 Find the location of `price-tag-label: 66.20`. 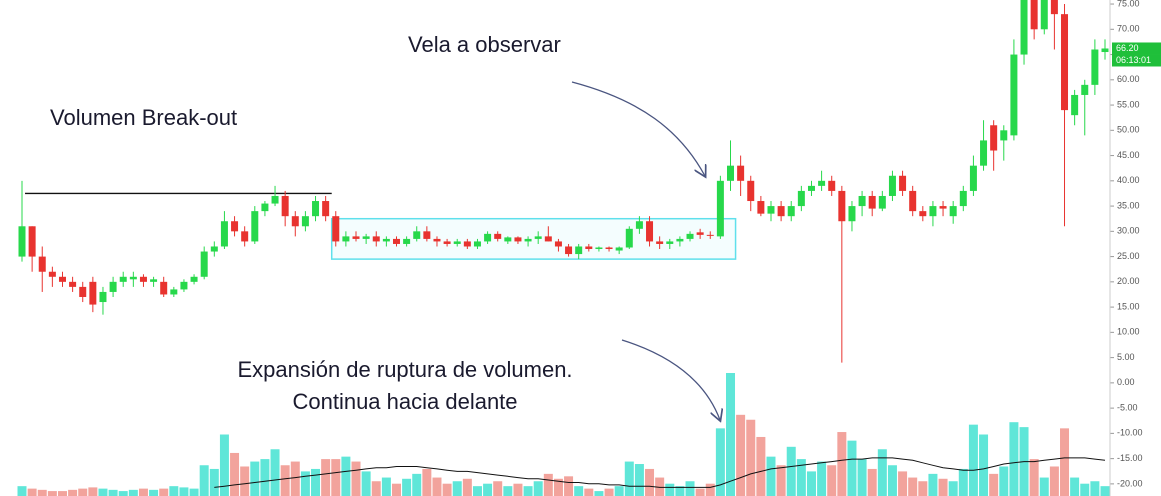

price-tag-label: 66.20 is located at coordinates (1127, 48).